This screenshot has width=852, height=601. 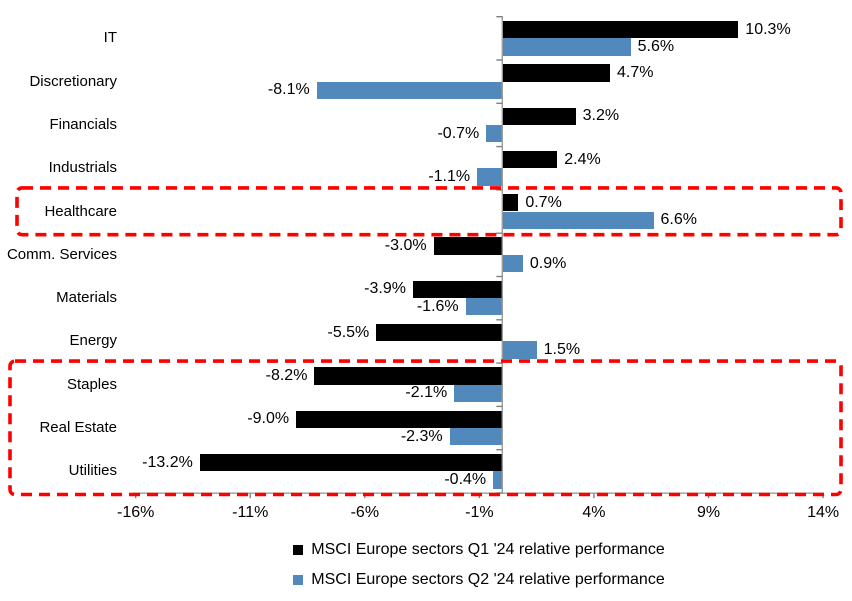 What do you see at coordinates (429, 211) in the screenshot?
I see `healthcare-highlight-box` at bounding box center [429, 211].